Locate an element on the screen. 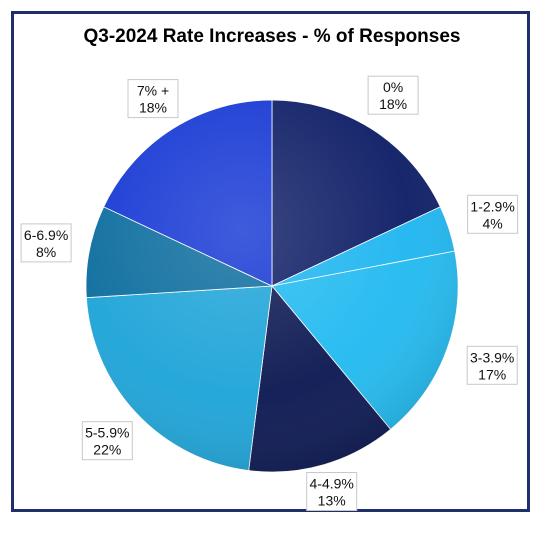 This screenshot has width=545, height=533. chart-title: Q3-2024 Rate Increases - % of Responses is located at coordinates (271, 36).